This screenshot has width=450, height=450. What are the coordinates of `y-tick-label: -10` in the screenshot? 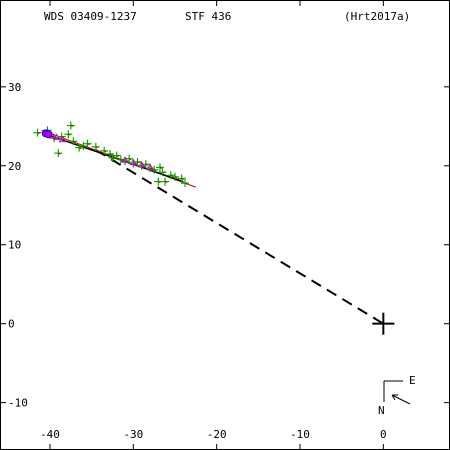 It's located at (18, 403).